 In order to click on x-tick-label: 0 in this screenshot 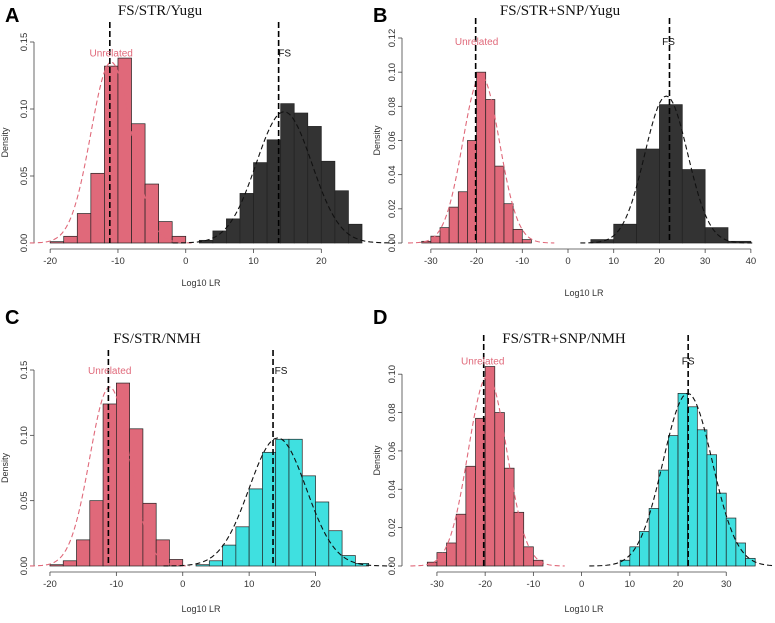, I will do `click(567, 261)`.